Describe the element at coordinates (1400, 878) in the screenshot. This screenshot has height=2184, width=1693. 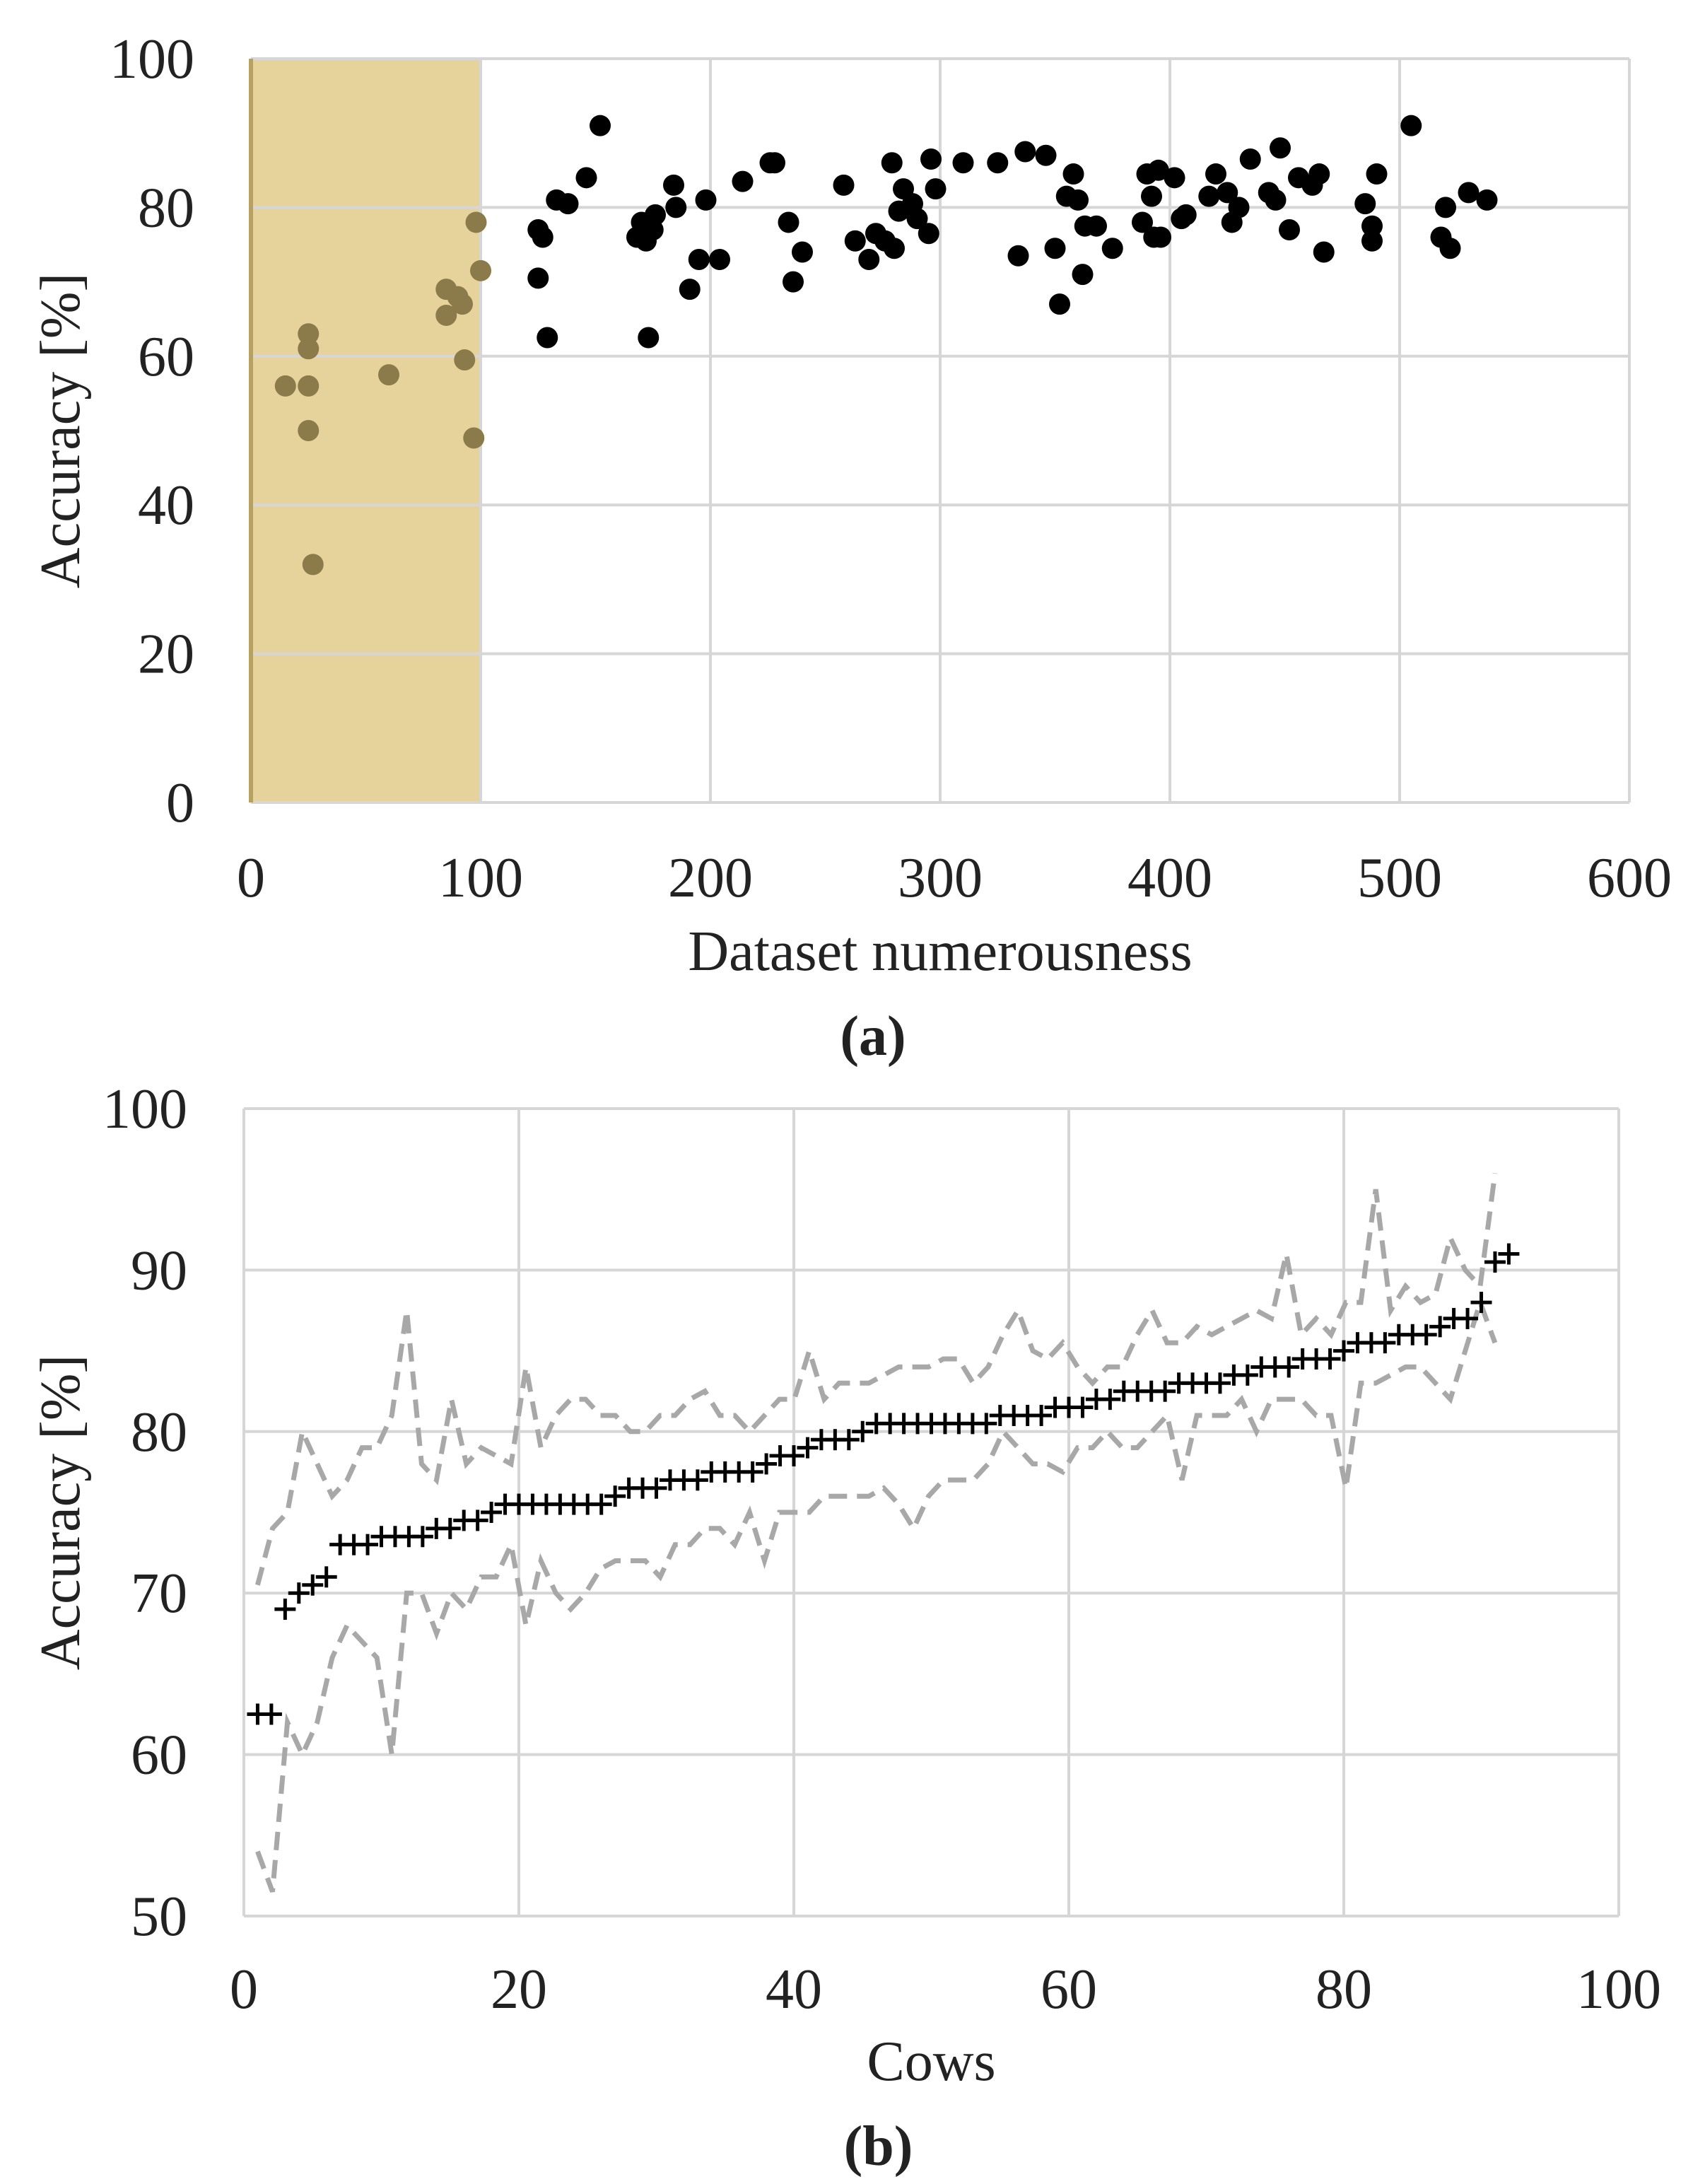
I see `panel-a-x-tick-label: 500` at that location.